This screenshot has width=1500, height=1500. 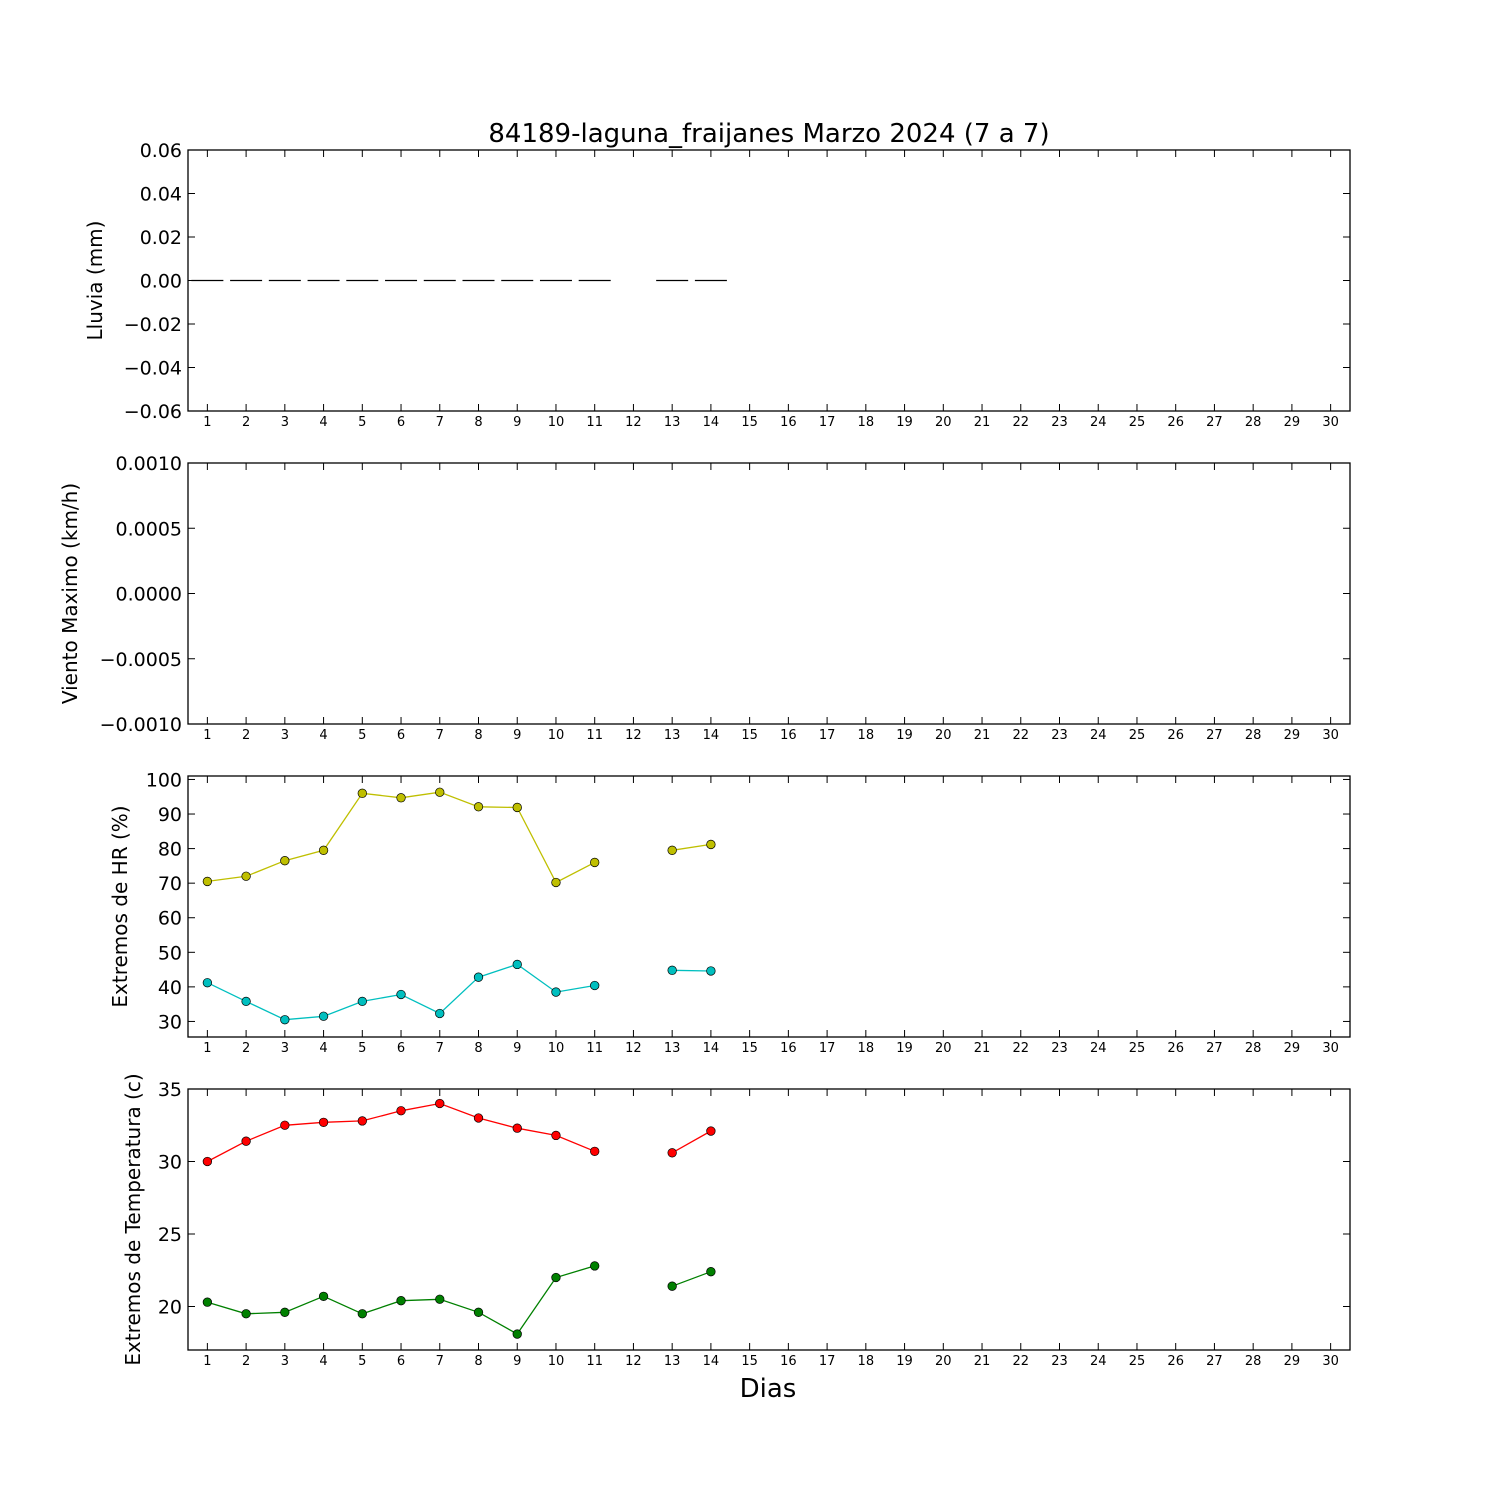 I want to click on rain-xtick-label-19: 19, so click(x=904, y=422).